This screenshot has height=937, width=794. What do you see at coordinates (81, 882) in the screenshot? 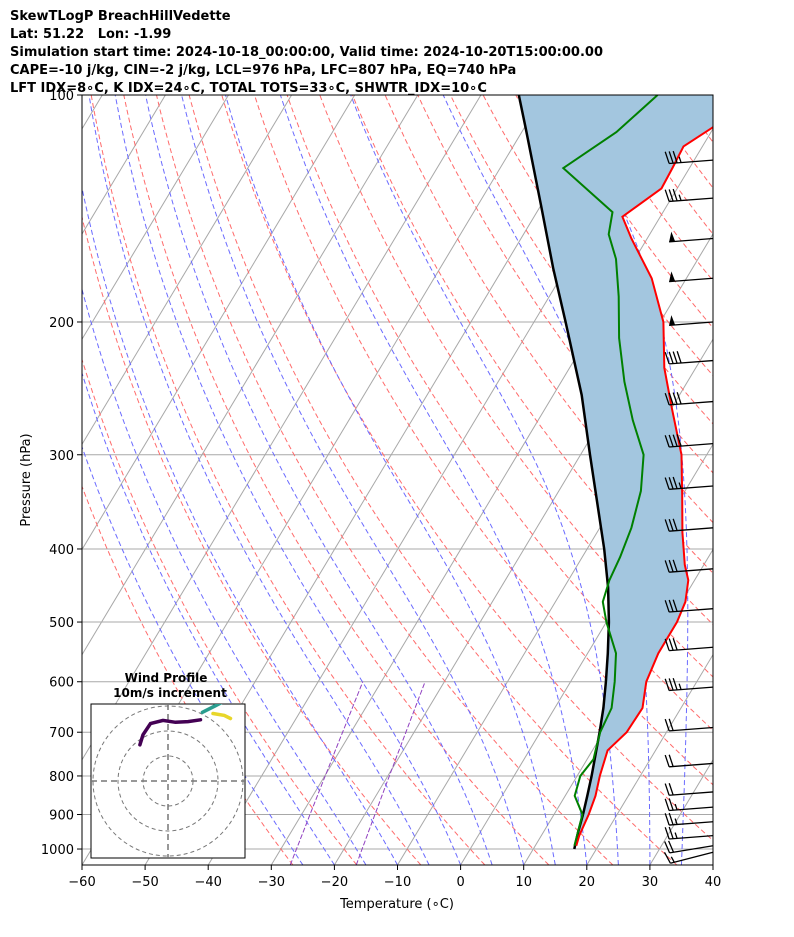
I see `x-tick-label: −60` at bounding box center [81, 882].